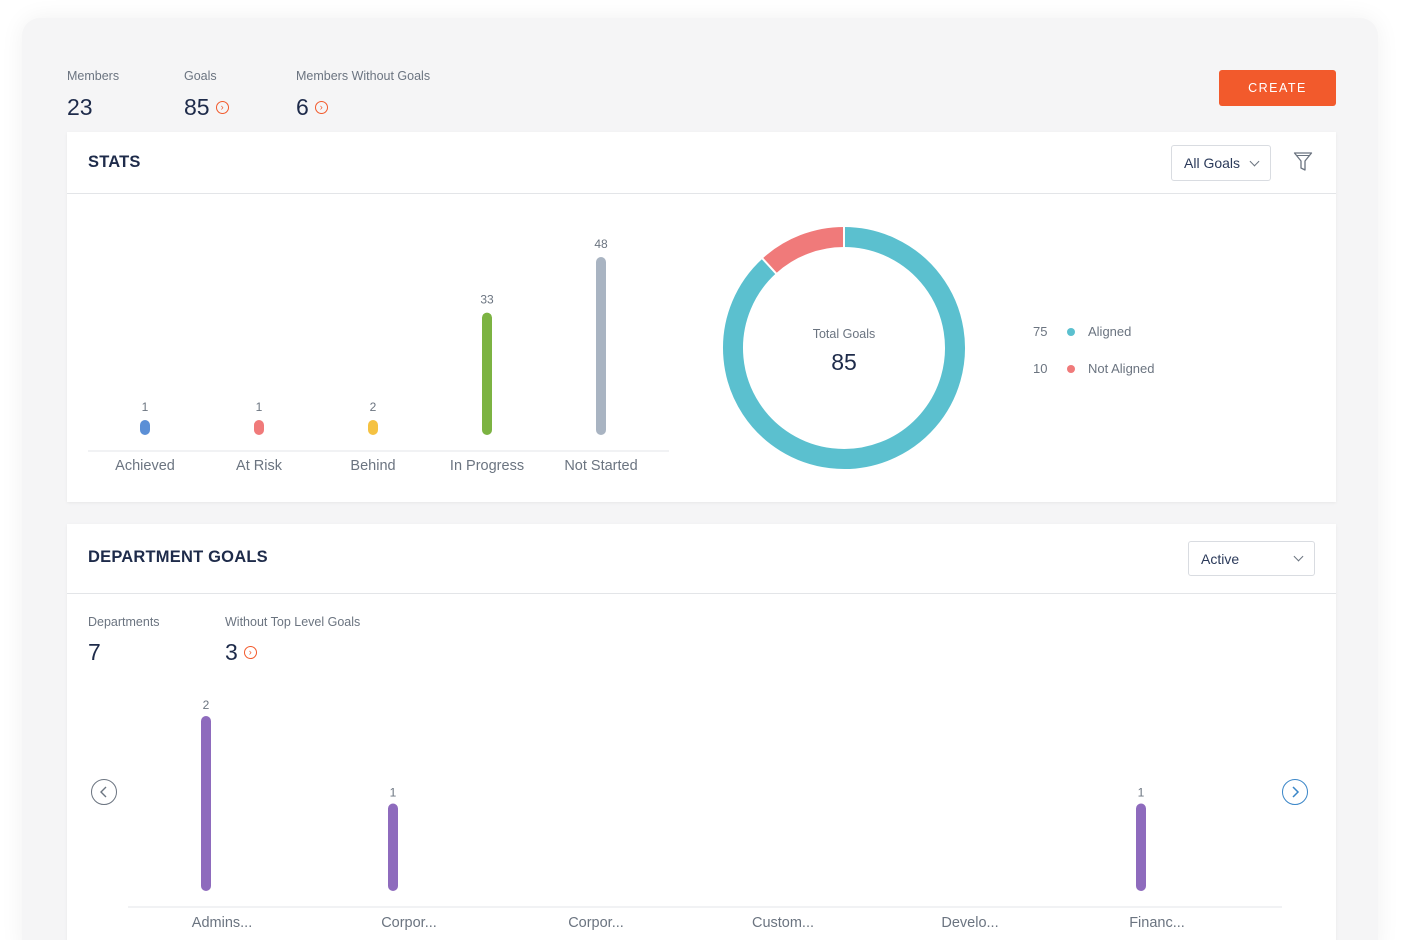 The image size is (1412, 940). What do you see at coordinates (93, 76) in the screenshot?
I see `members-label: Members` at bounding box center [93, 76].